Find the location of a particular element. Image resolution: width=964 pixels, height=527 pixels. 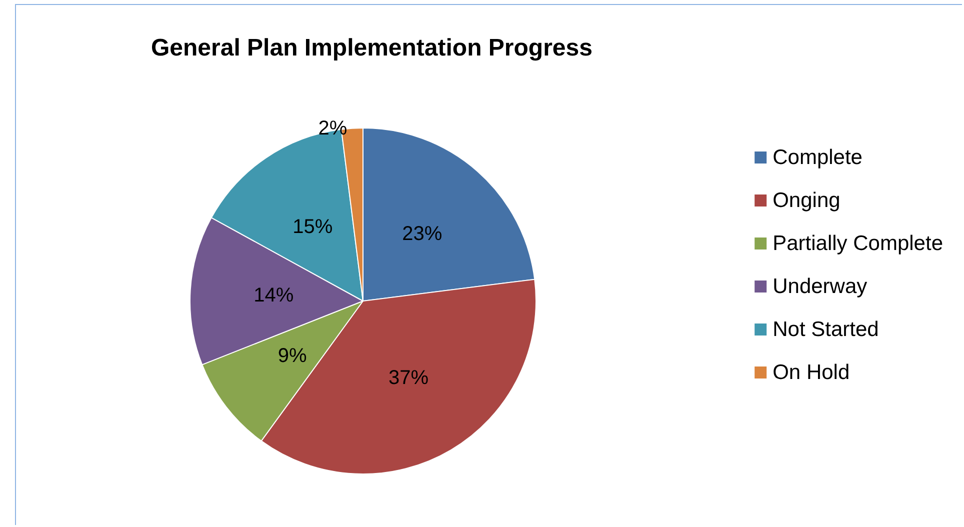

data-label: 14% is located at coordinates (274, 295).